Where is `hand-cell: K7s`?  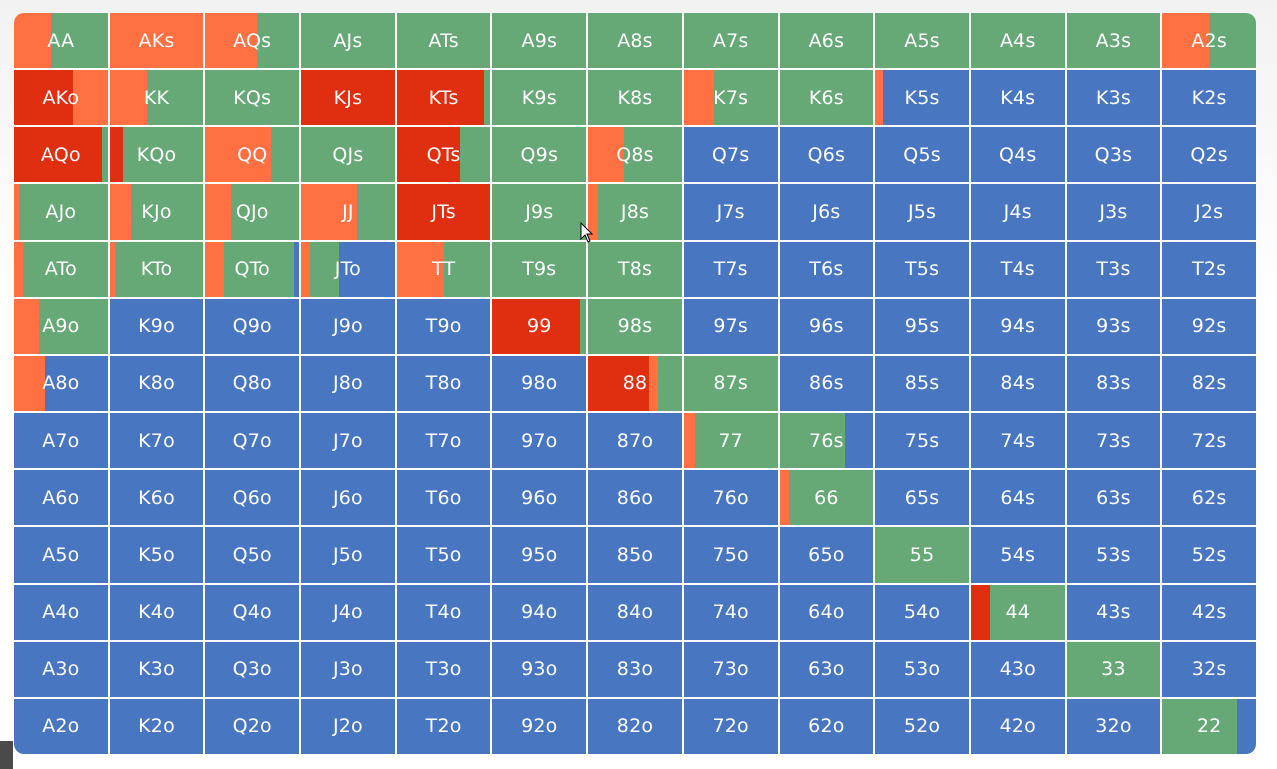 hand-cell: K7s is located at coordinates (730, 98).